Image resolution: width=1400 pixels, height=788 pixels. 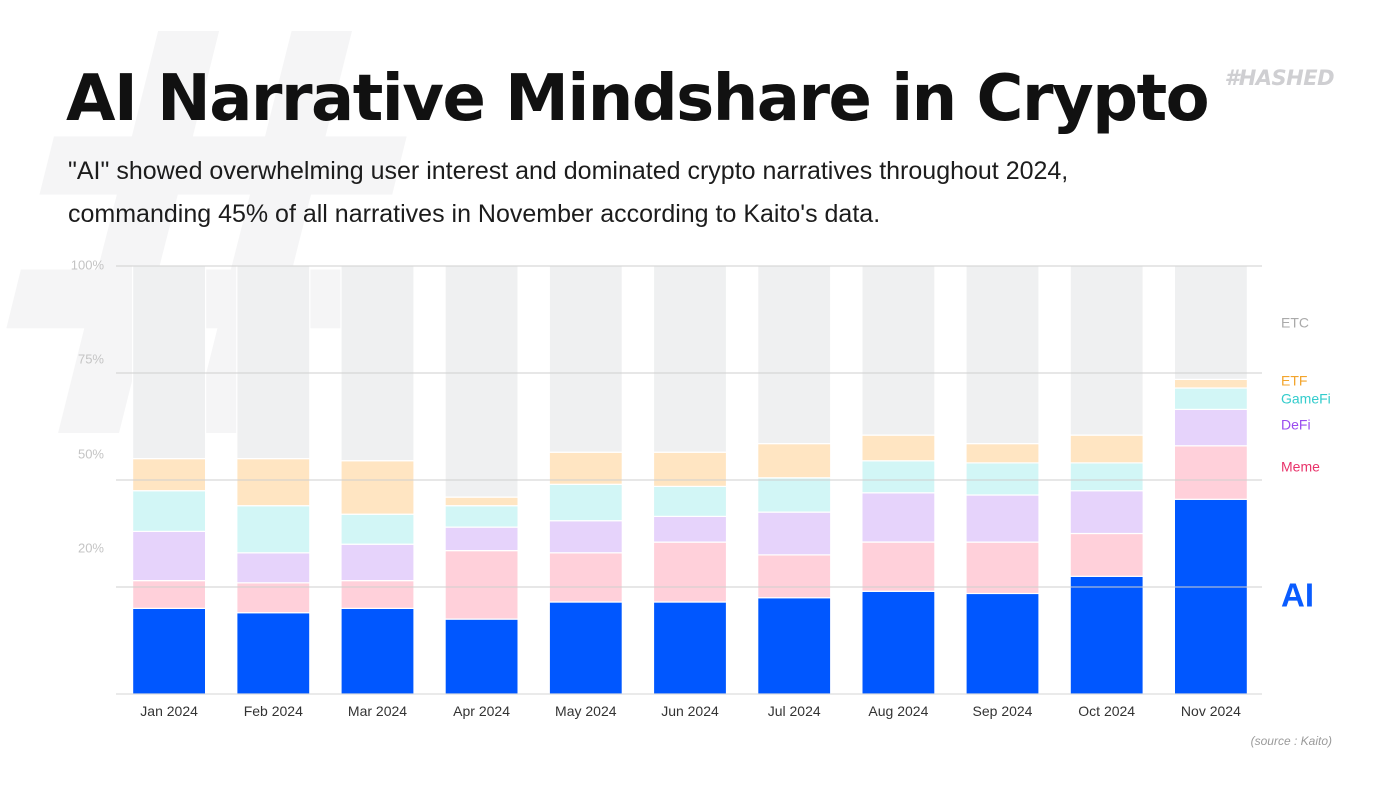 What do you see at coordinates (1211, 711) in the screenshot?
I see `x-tick-label: Nov 2024` at bounding box center [1211, 711].